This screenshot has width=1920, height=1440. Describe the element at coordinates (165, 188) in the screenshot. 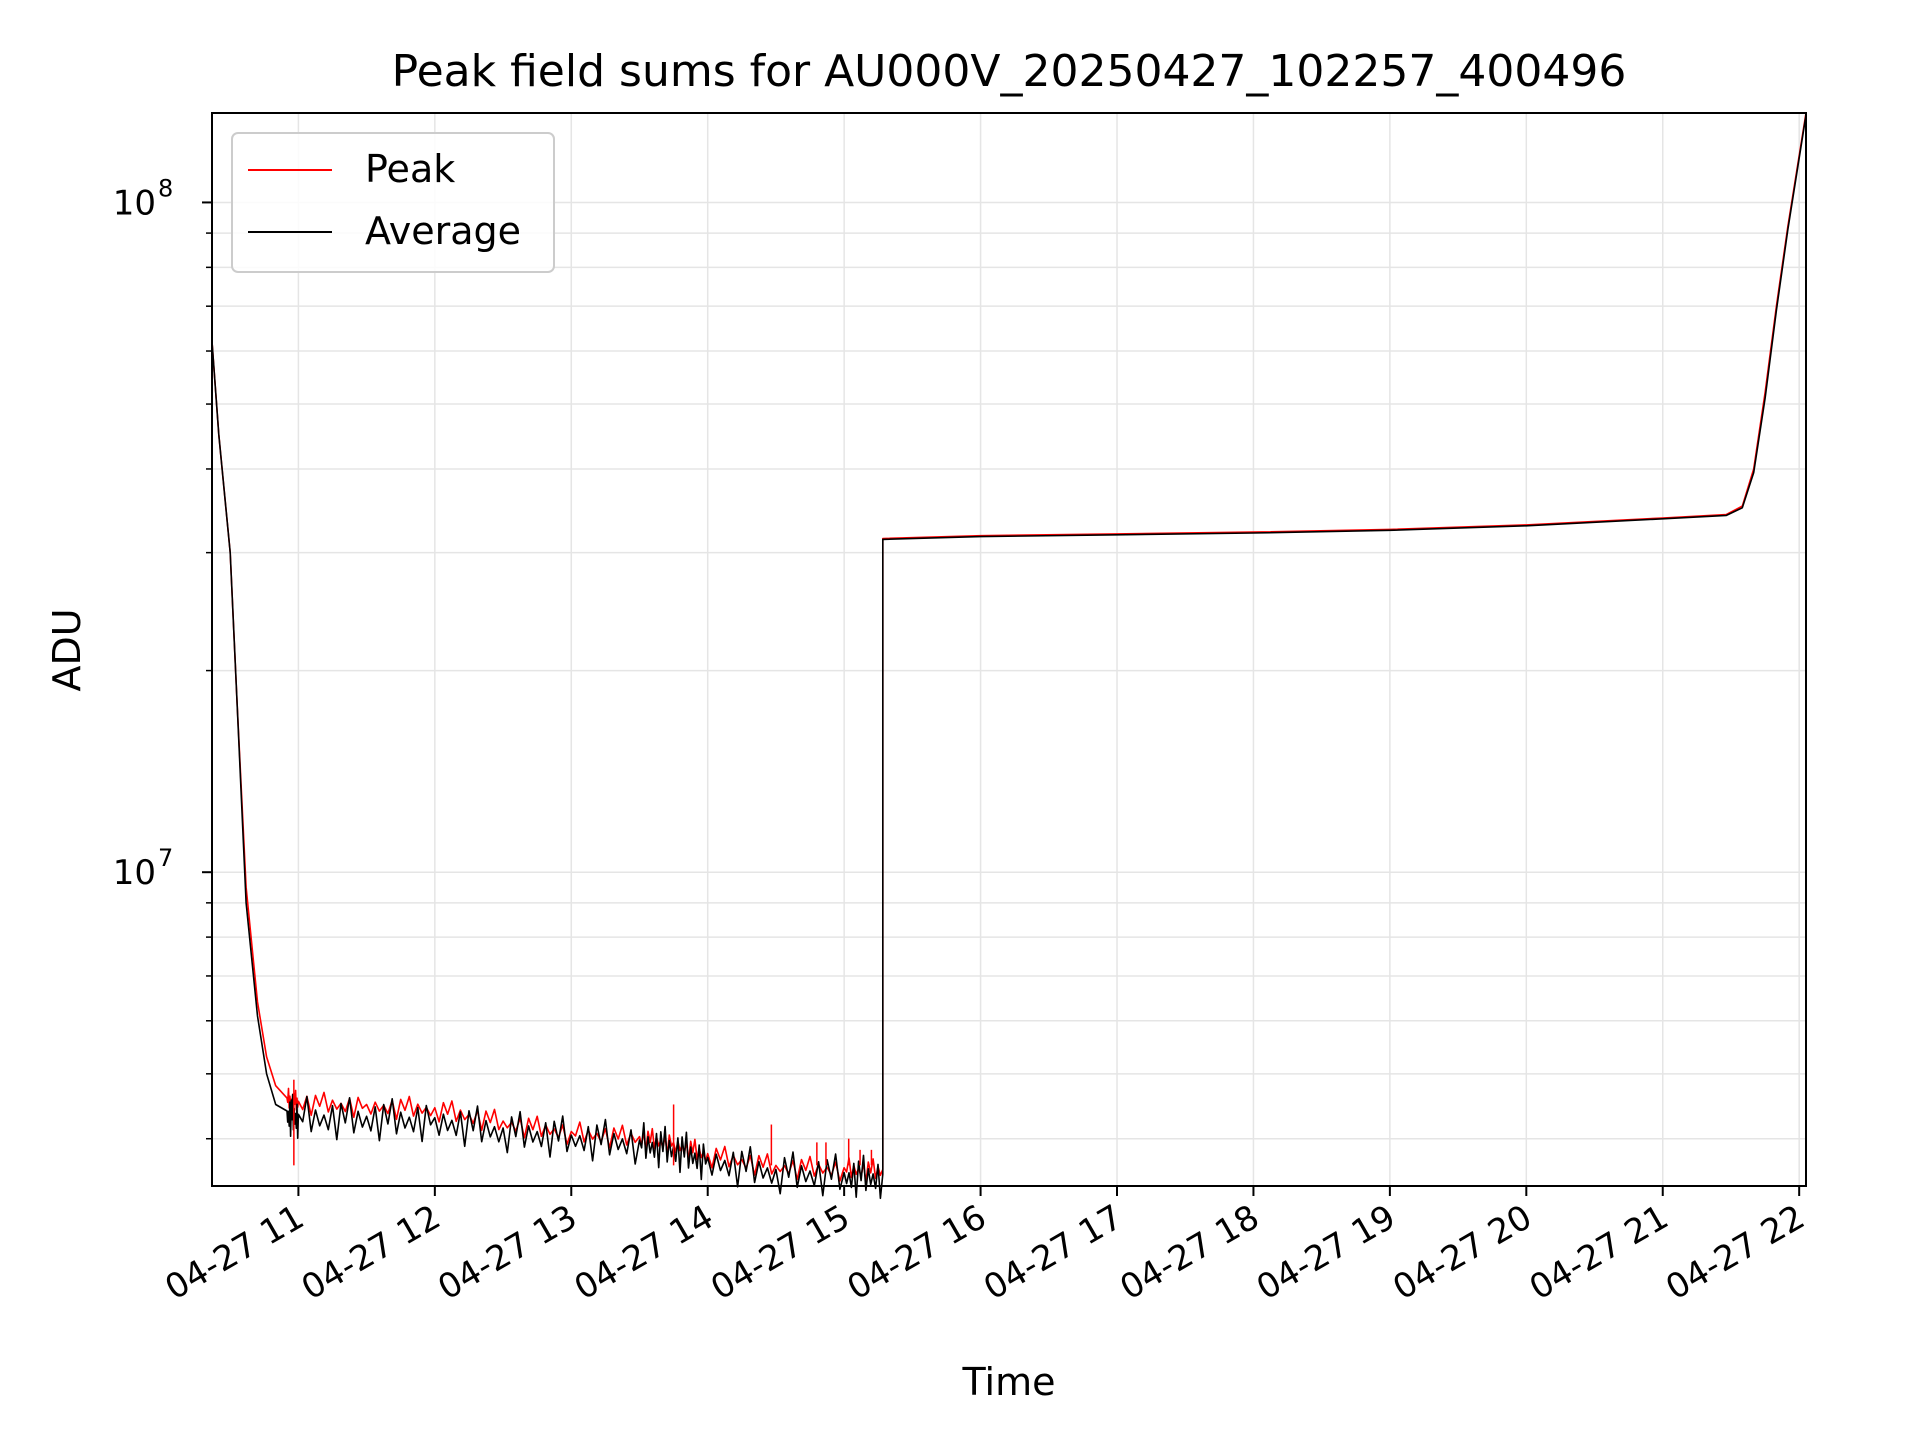

I see `y-tick-exponent: 8` at that location.